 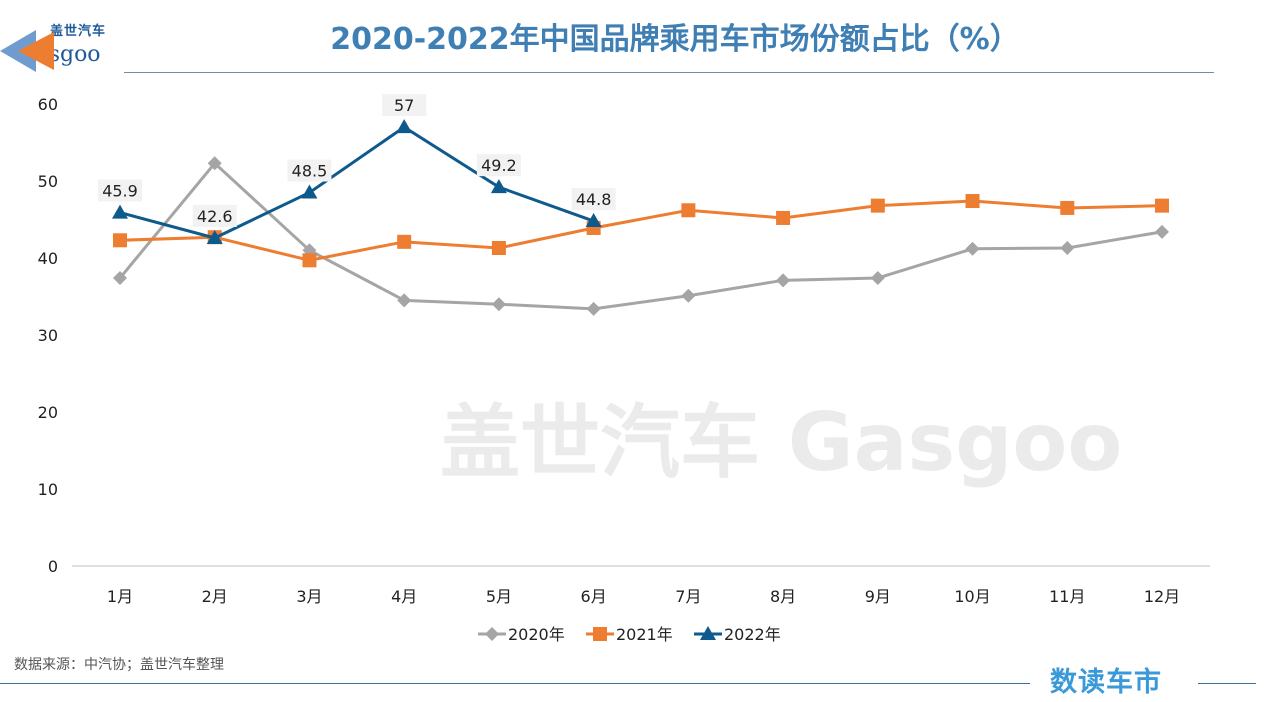 What do you see at coordinates (1162, 596) in the screenshot?
I see `x-tick-label: 12月` at bounding box center [1162, 596].